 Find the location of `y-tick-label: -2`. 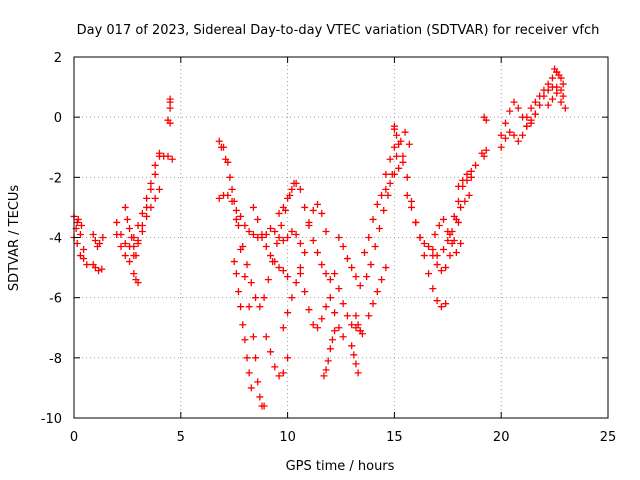

y-tick-label: -2 is located at coordinates (55, 178).